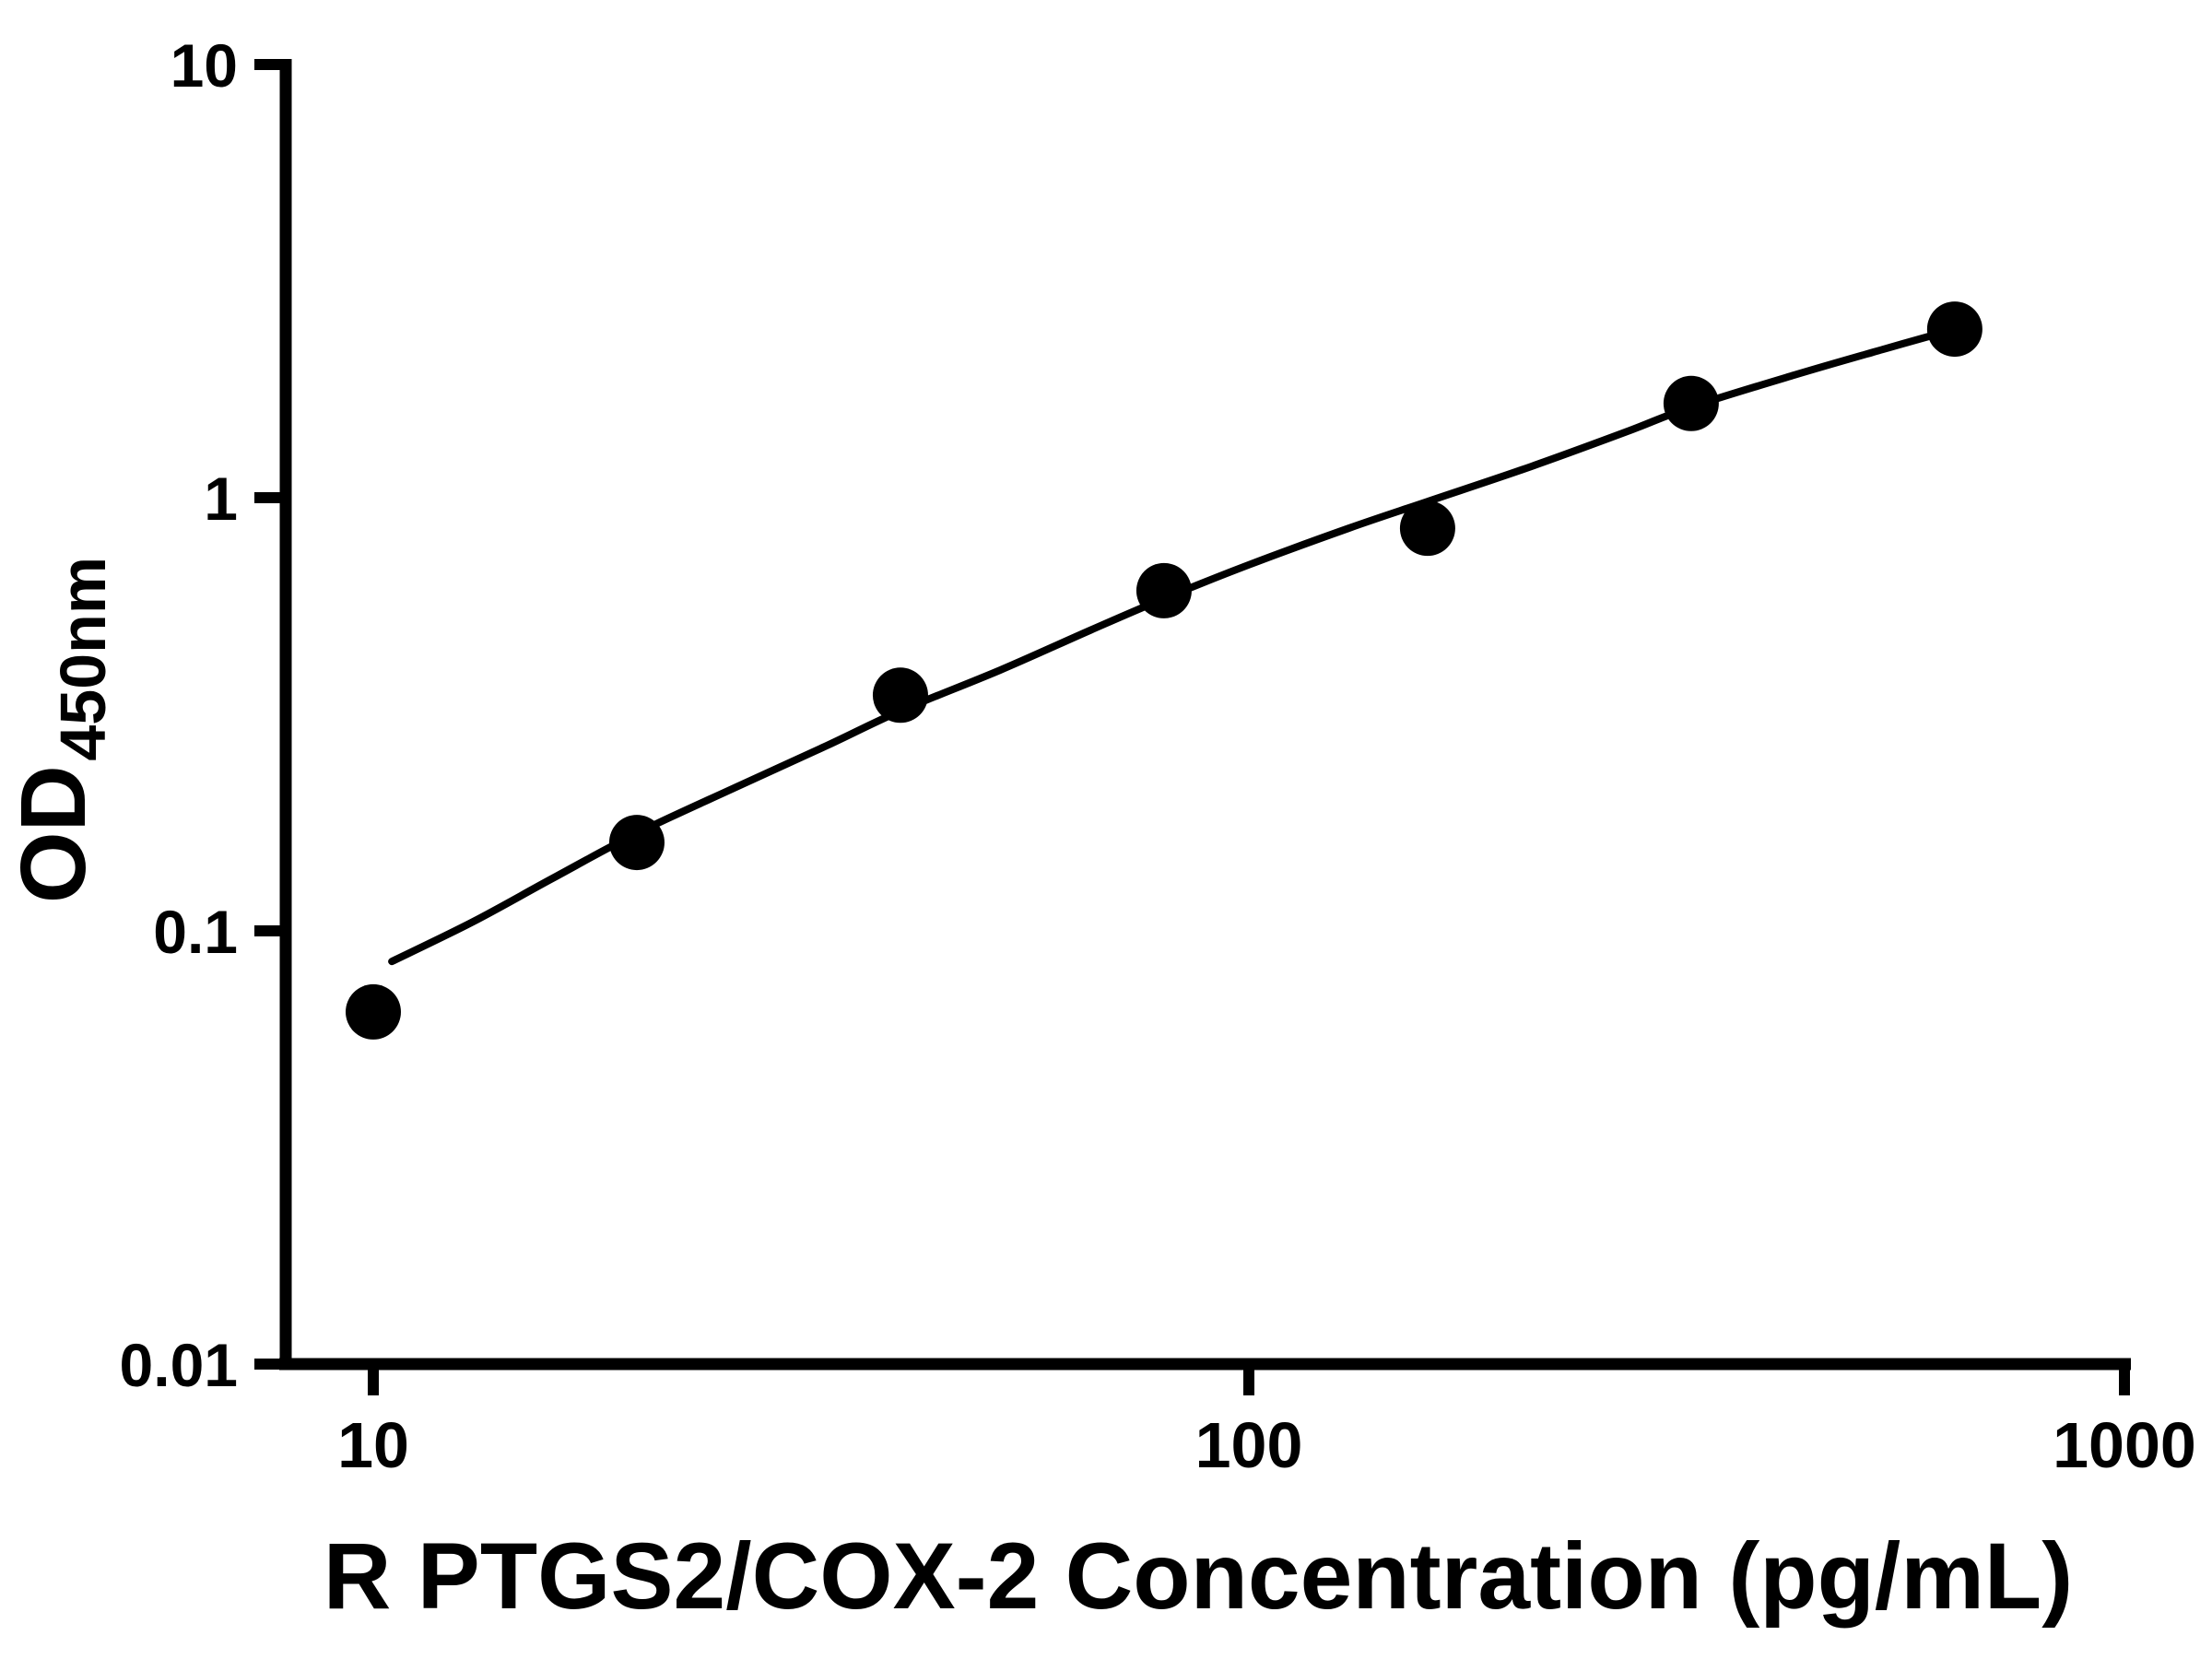  What do you see at coordinates (204, 65) in the screenshot?
I see `y-tick-label: 10` at bounding box center [204, 65].